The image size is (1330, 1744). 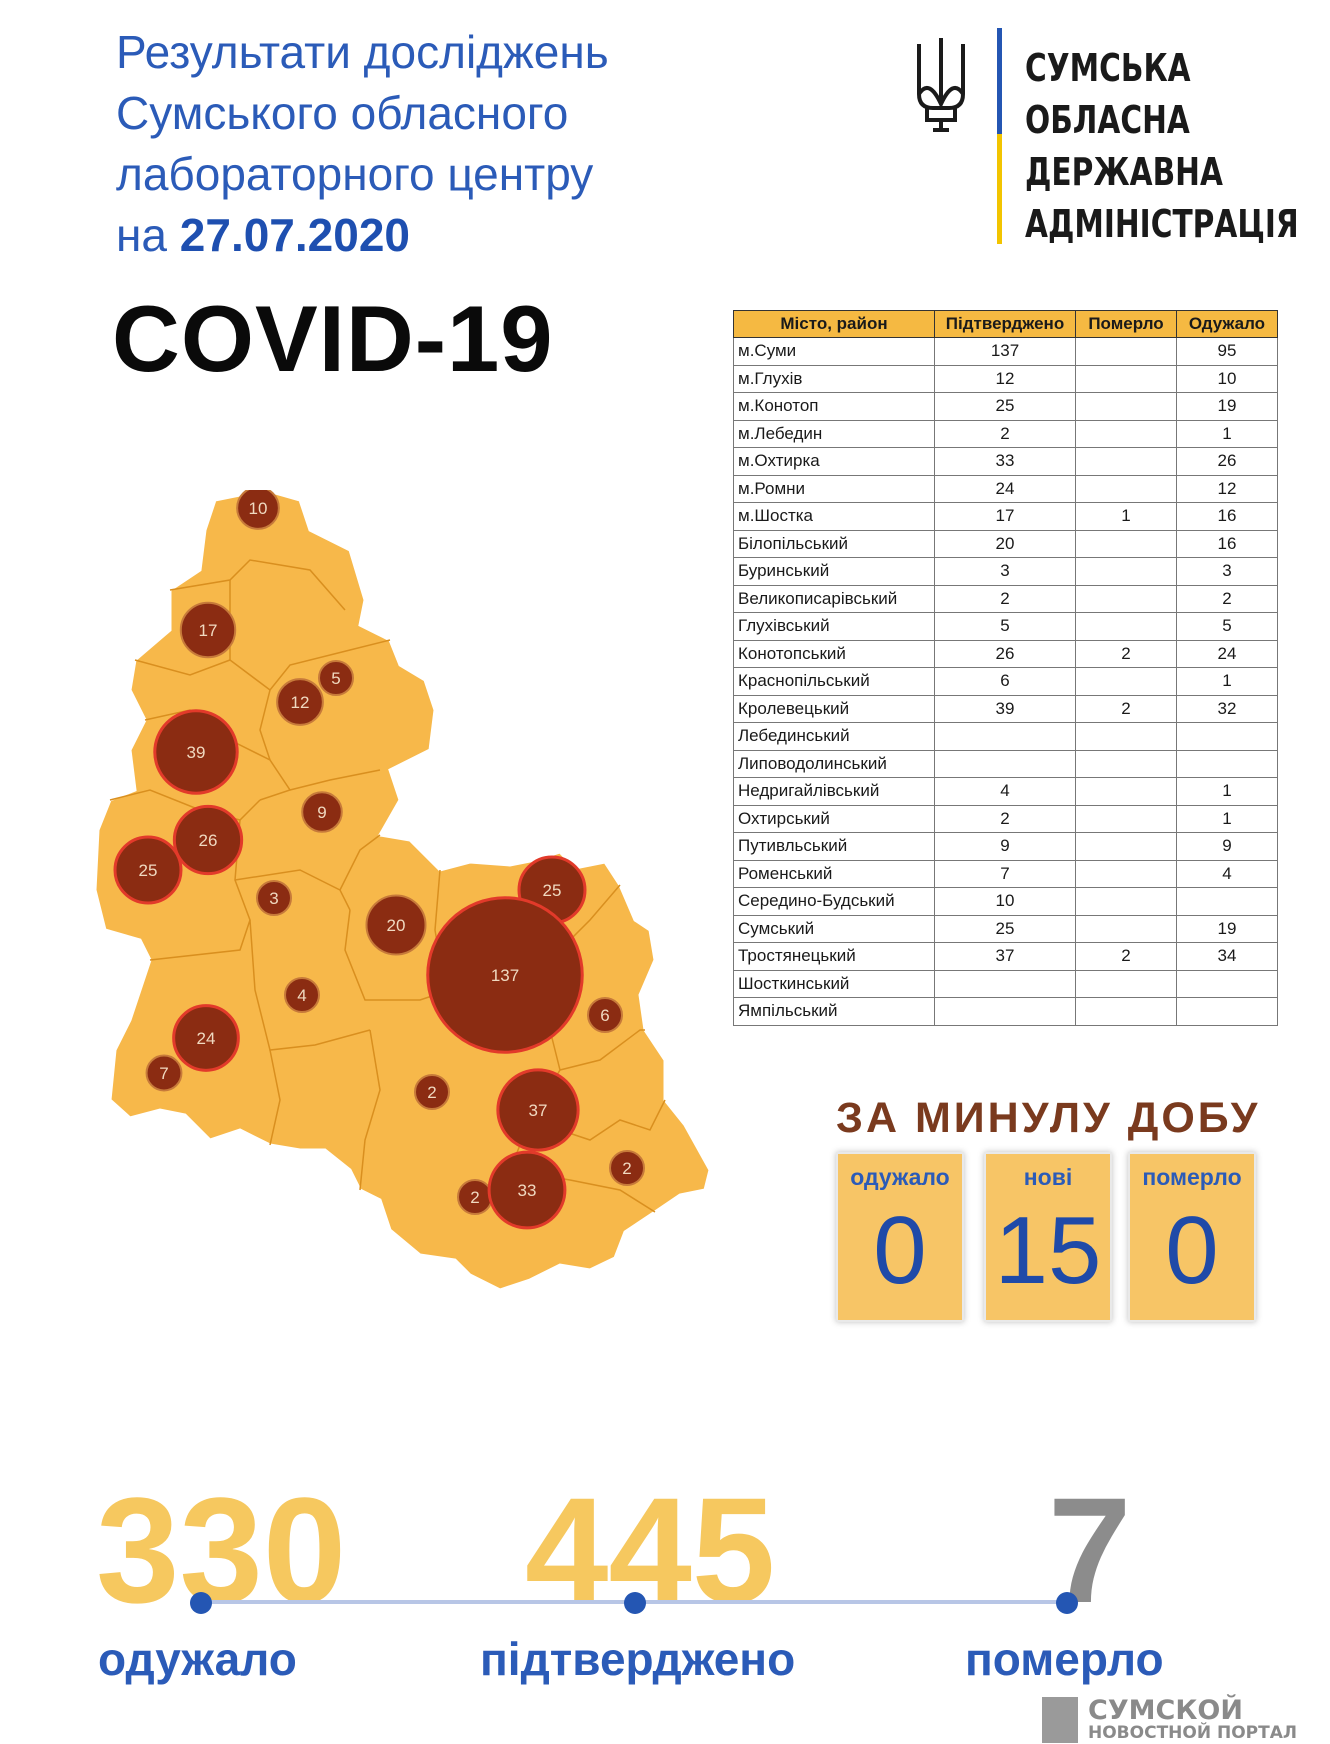 What do you see at coordinates (1005, 461) in the screenshot?
I see `cell-confirmed: 33` at bounding box center [1005, 461].